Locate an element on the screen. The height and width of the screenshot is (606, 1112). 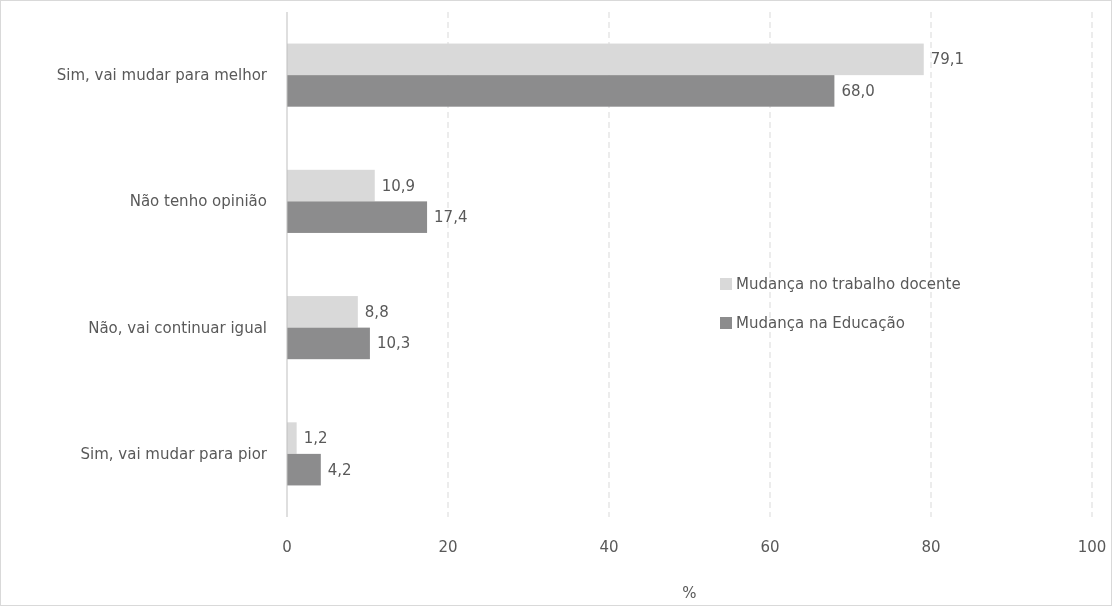
data-label: 17,4 is located at coordinates (451, 217).